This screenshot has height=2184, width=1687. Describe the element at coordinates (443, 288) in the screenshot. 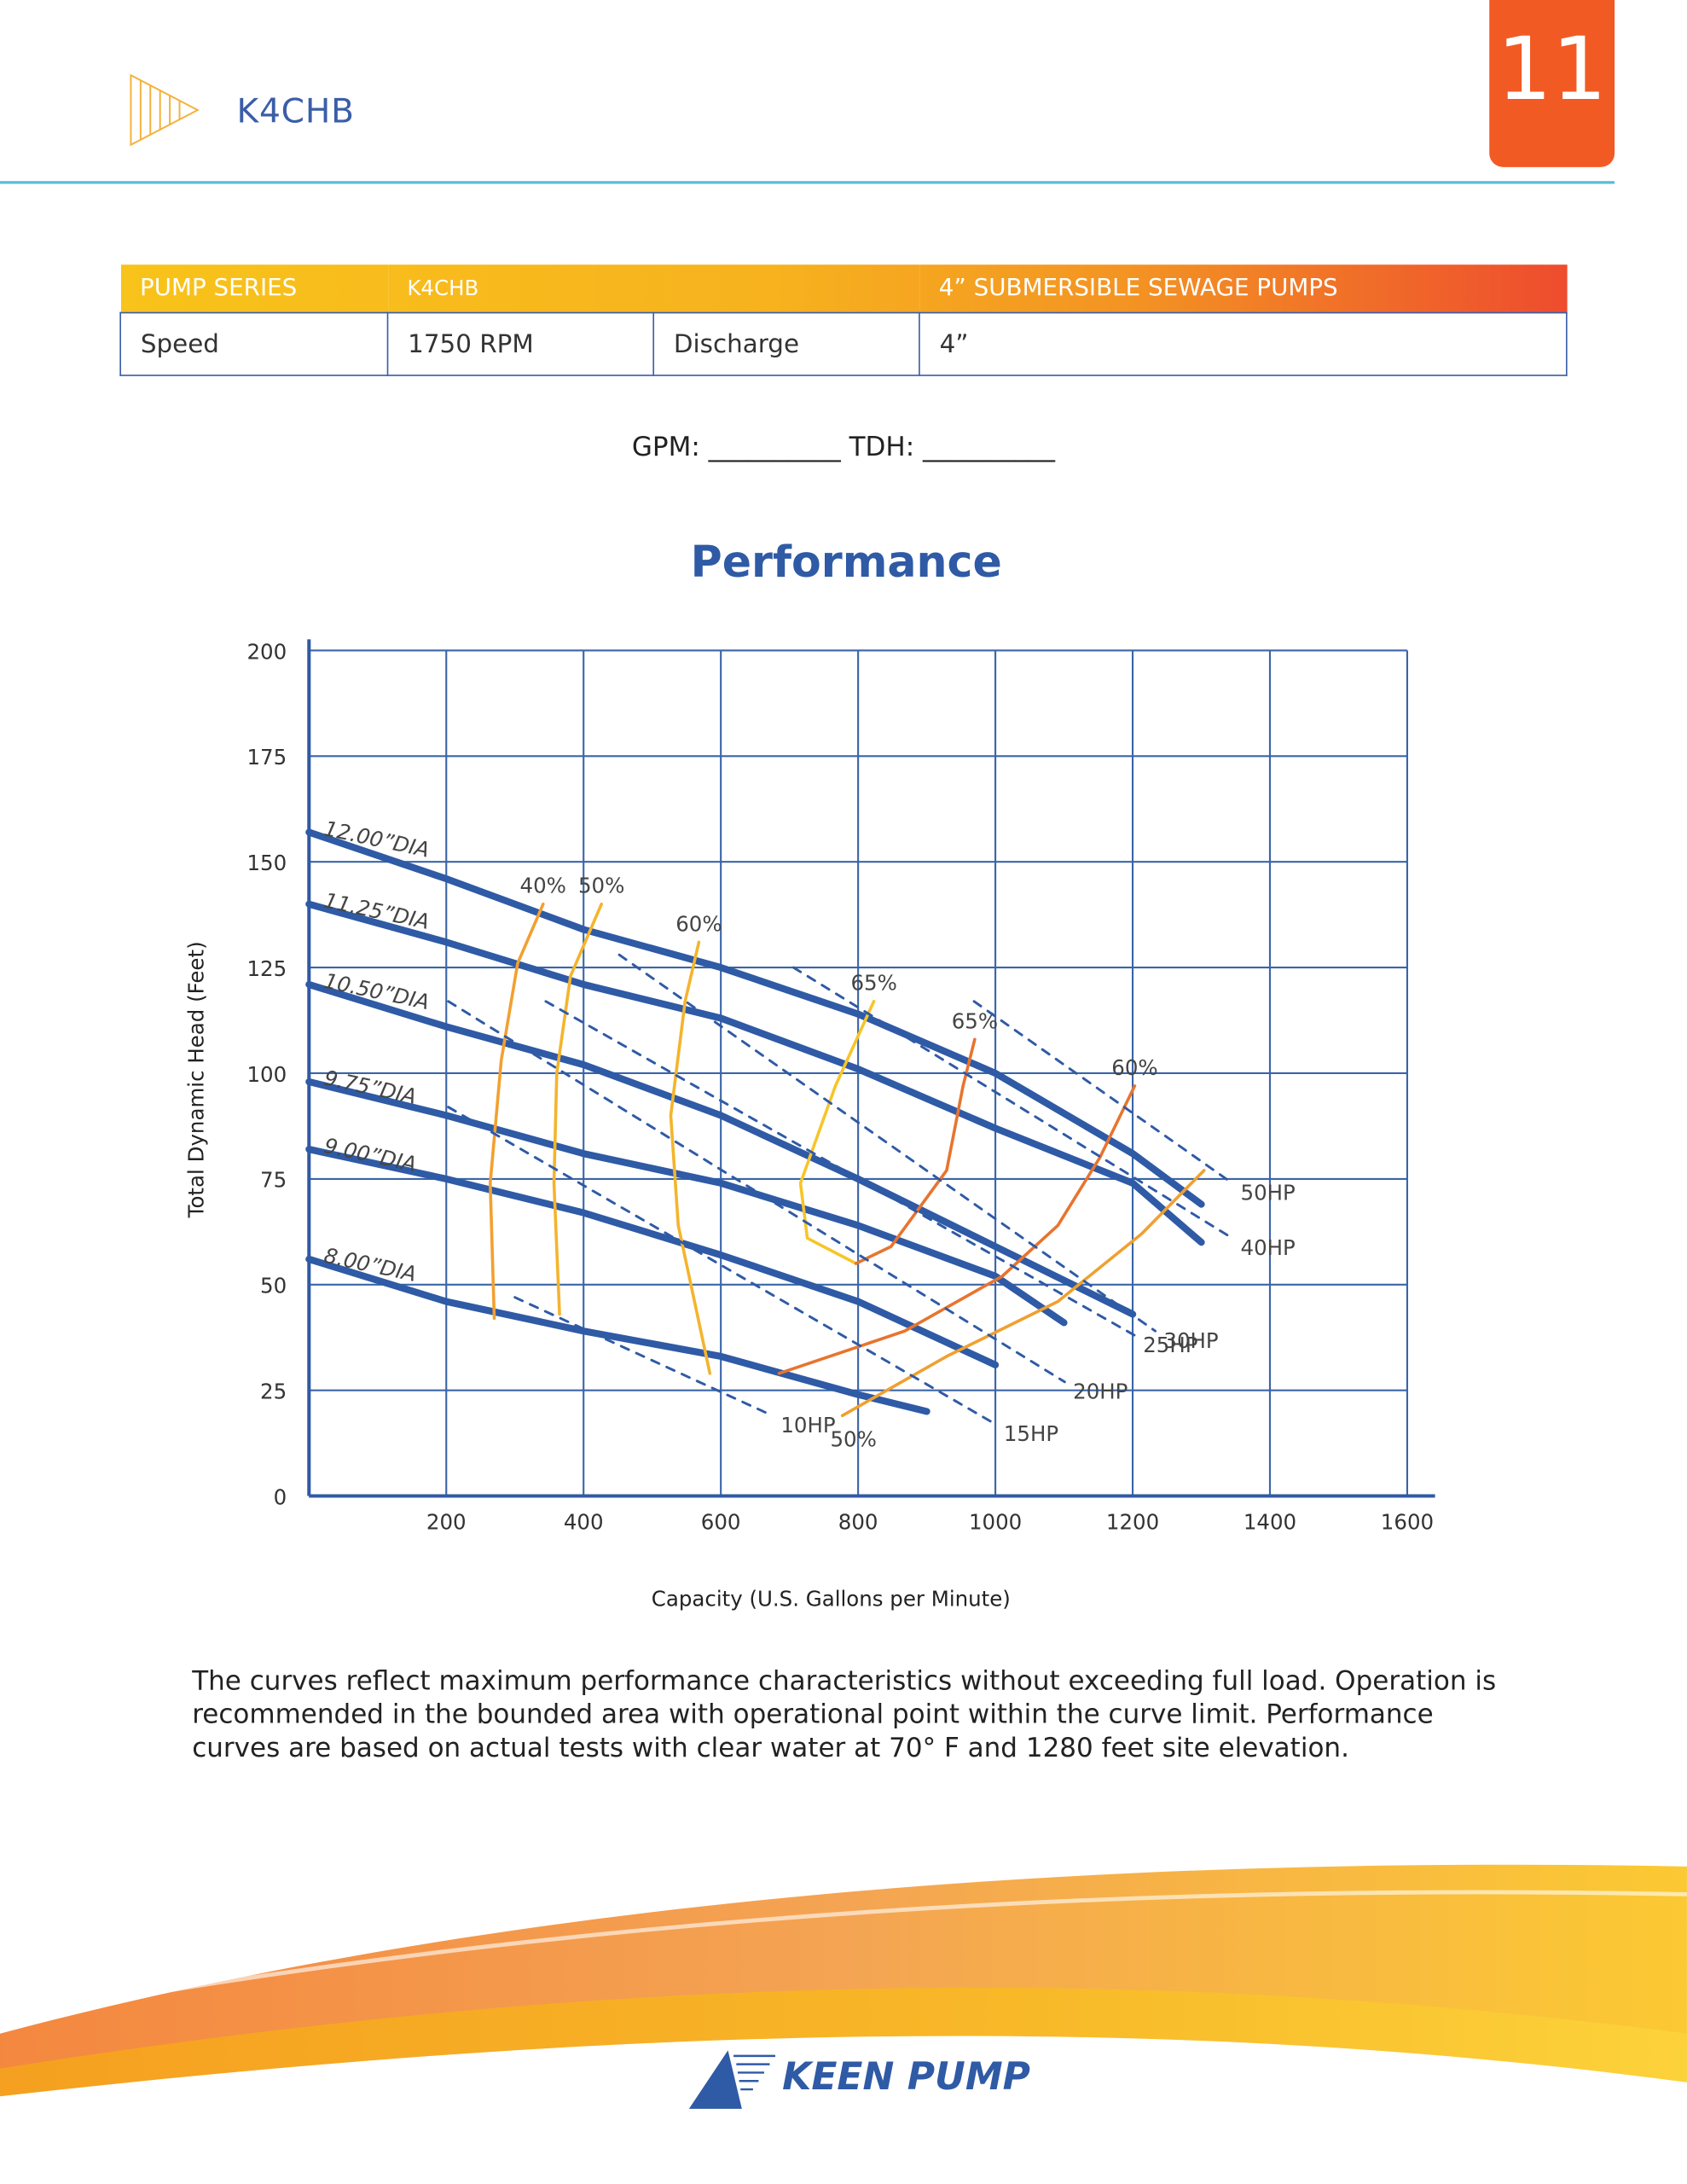

I see `table-cell: K4CHB` at that location.